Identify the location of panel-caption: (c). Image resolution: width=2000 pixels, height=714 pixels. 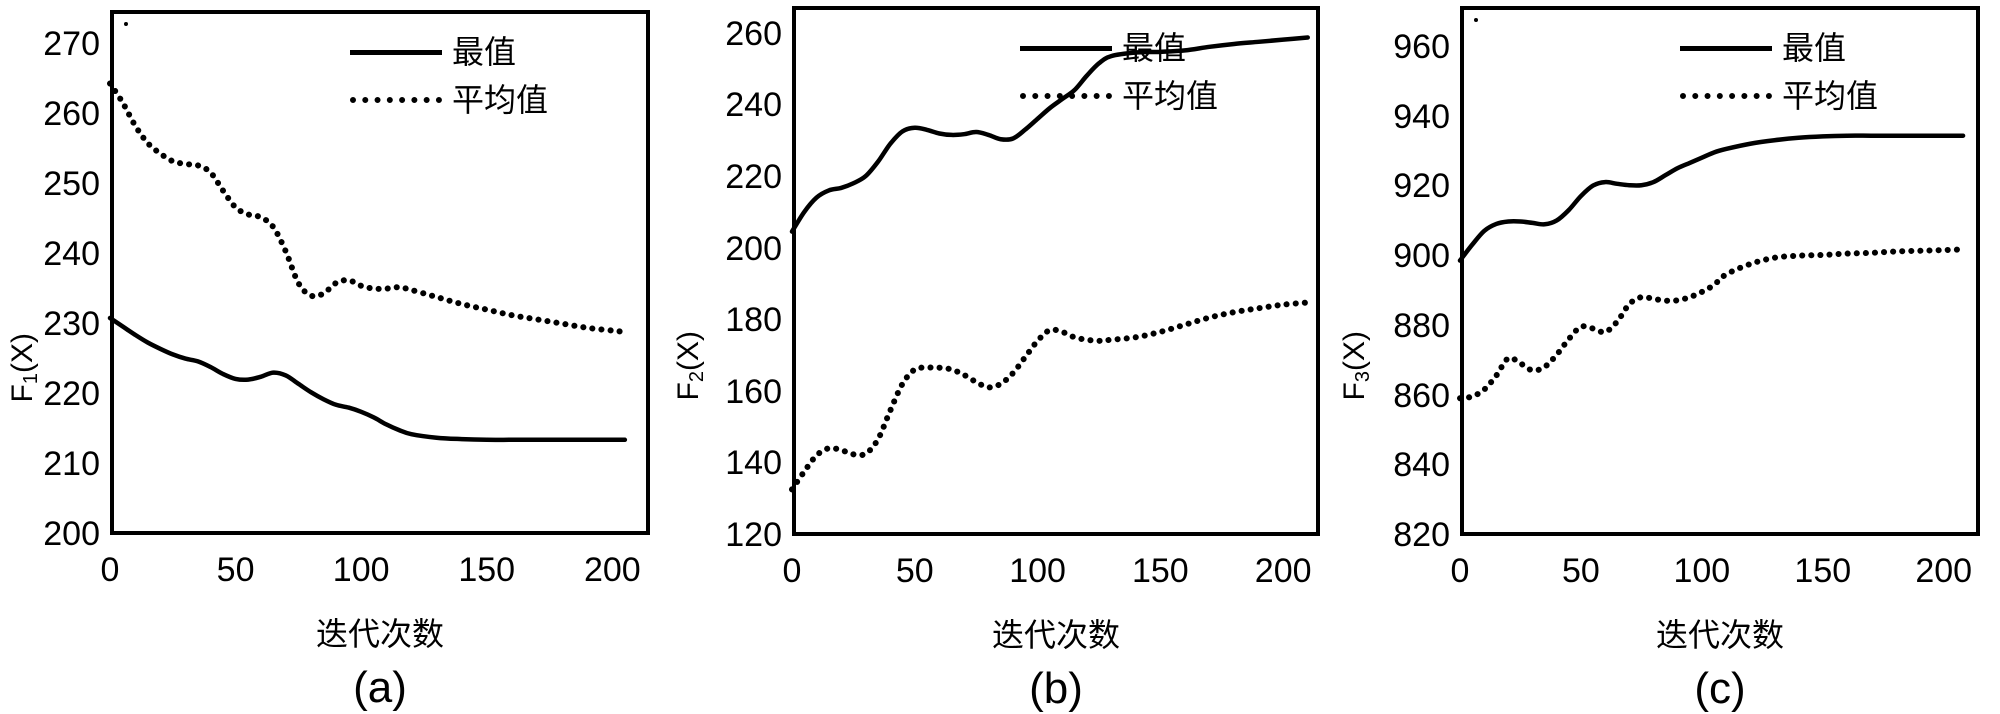
(1720, 688).